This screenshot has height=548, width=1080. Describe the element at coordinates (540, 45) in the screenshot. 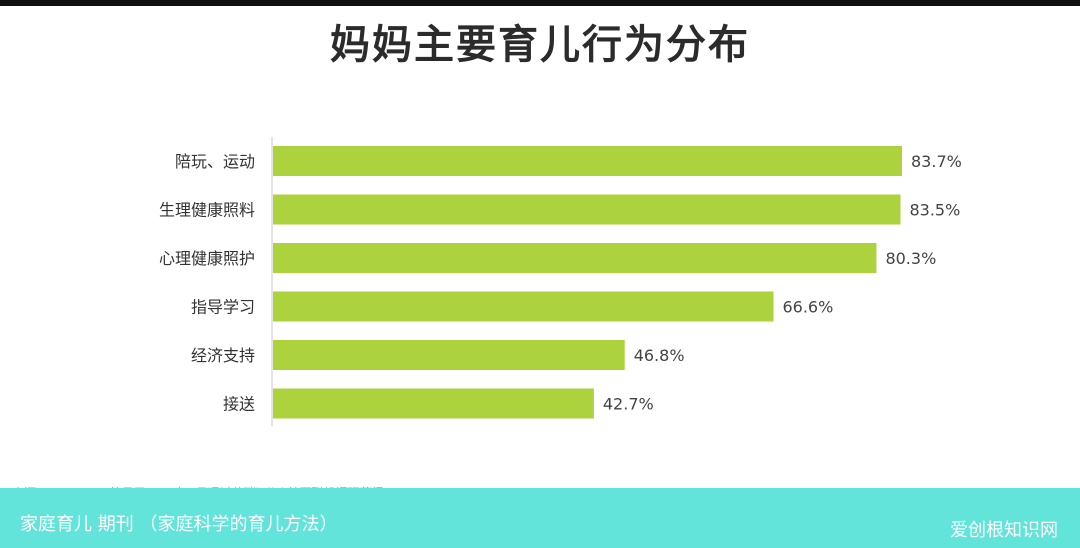

I see `chart-title: 妈妈主要育儿行为分布` at that location.